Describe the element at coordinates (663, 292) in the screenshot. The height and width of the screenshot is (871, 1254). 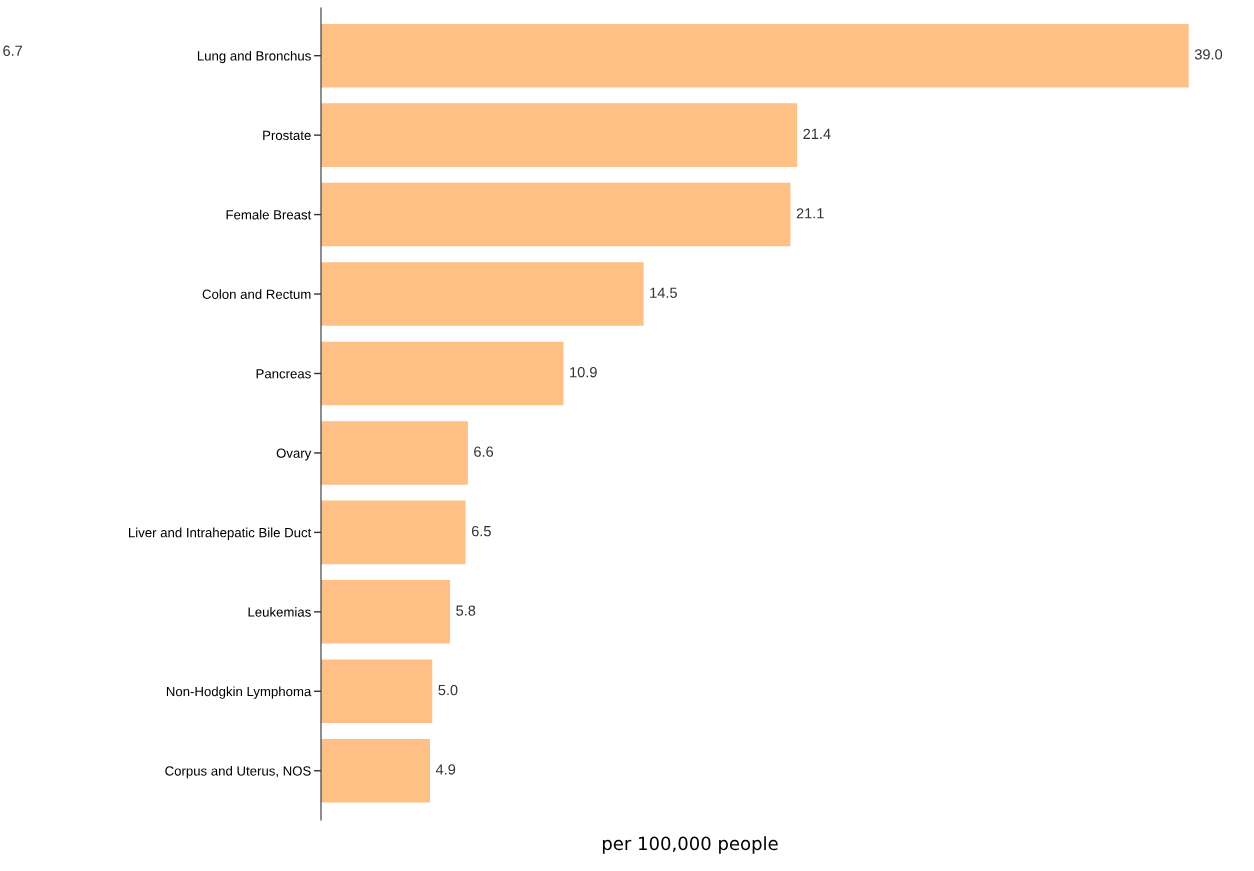
I see `data-label: 14.5` at that location.